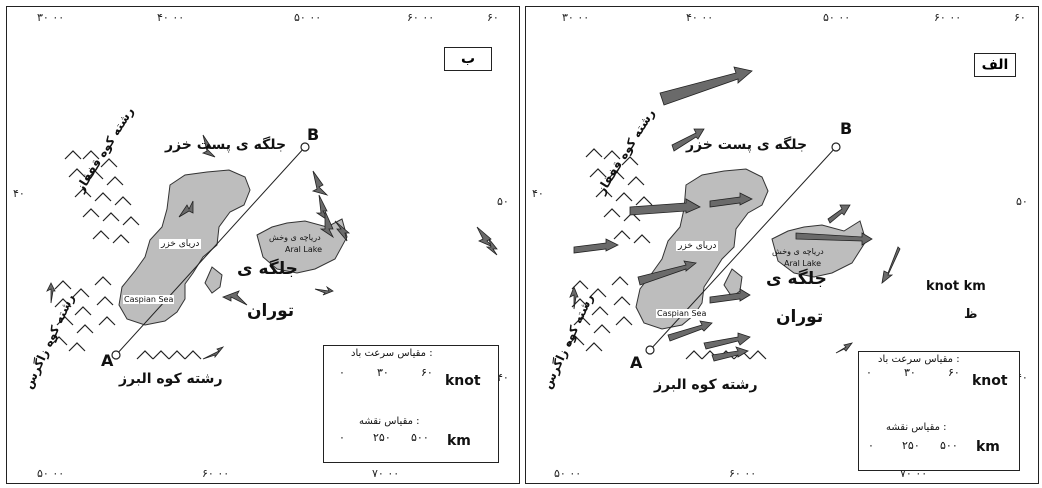 Image resolution: width=1042 pixels, height=488 pixels. What do you see at coordinates (971, 314) in the screenshot?
I see `label-stray-char: ظ` at bounding box center [971, 314].